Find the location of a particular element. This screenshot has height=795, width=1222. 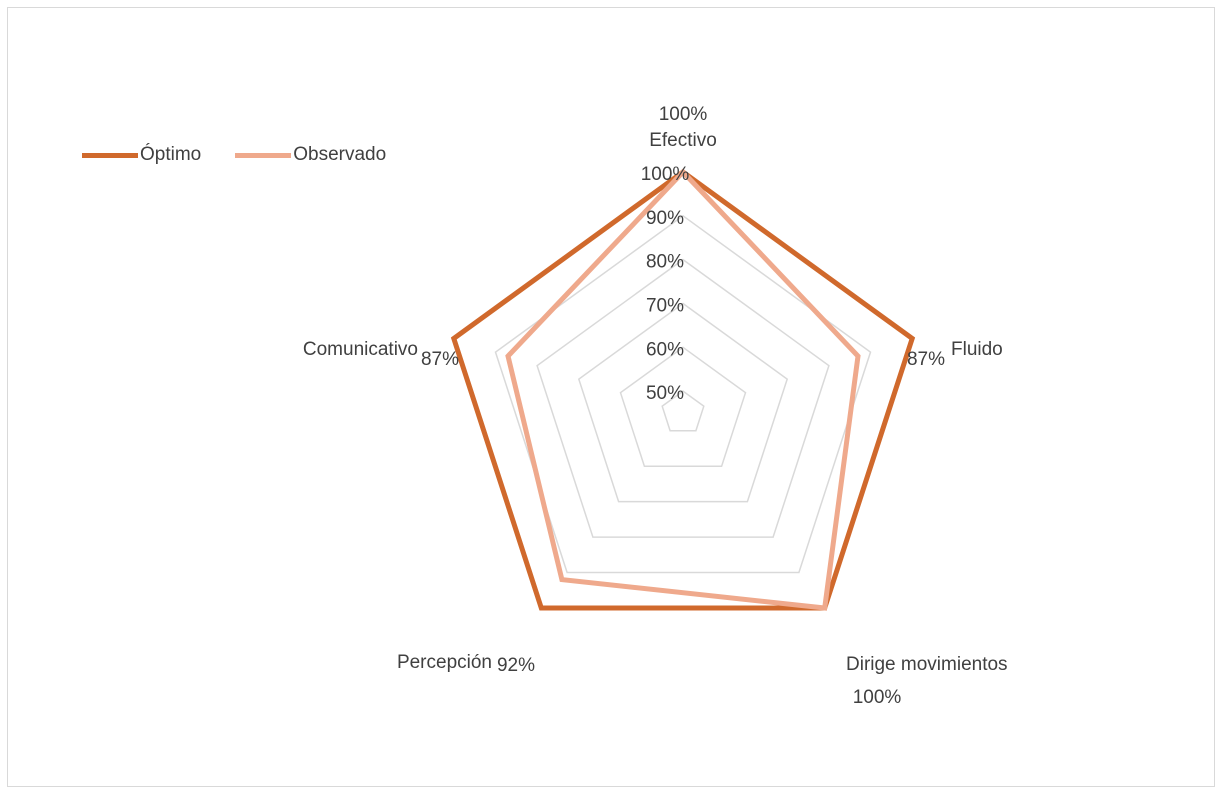

data-label-4: 87% is located at coordinates (440, 359).